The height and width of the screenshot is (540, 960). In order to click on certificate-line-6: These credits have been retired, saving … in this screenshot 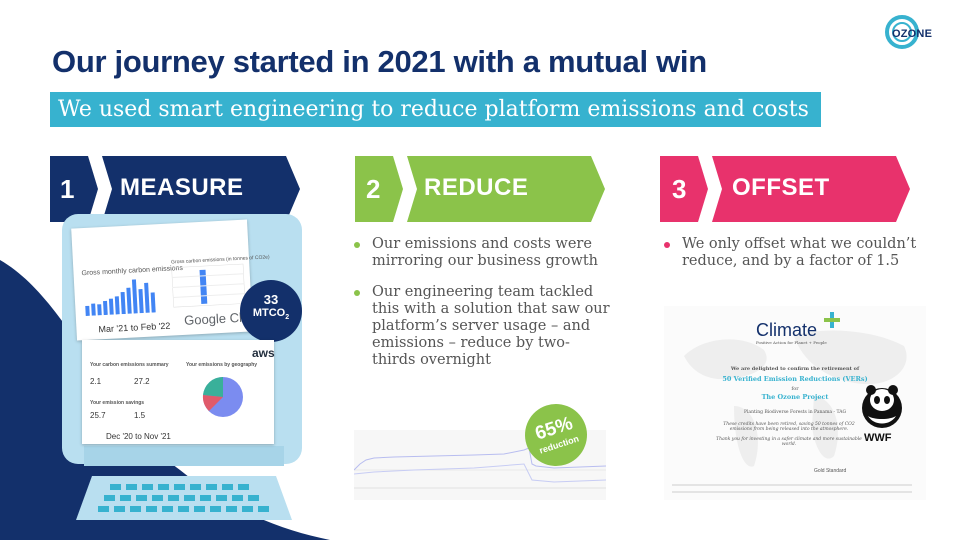, I will do `click(789, 427)`.